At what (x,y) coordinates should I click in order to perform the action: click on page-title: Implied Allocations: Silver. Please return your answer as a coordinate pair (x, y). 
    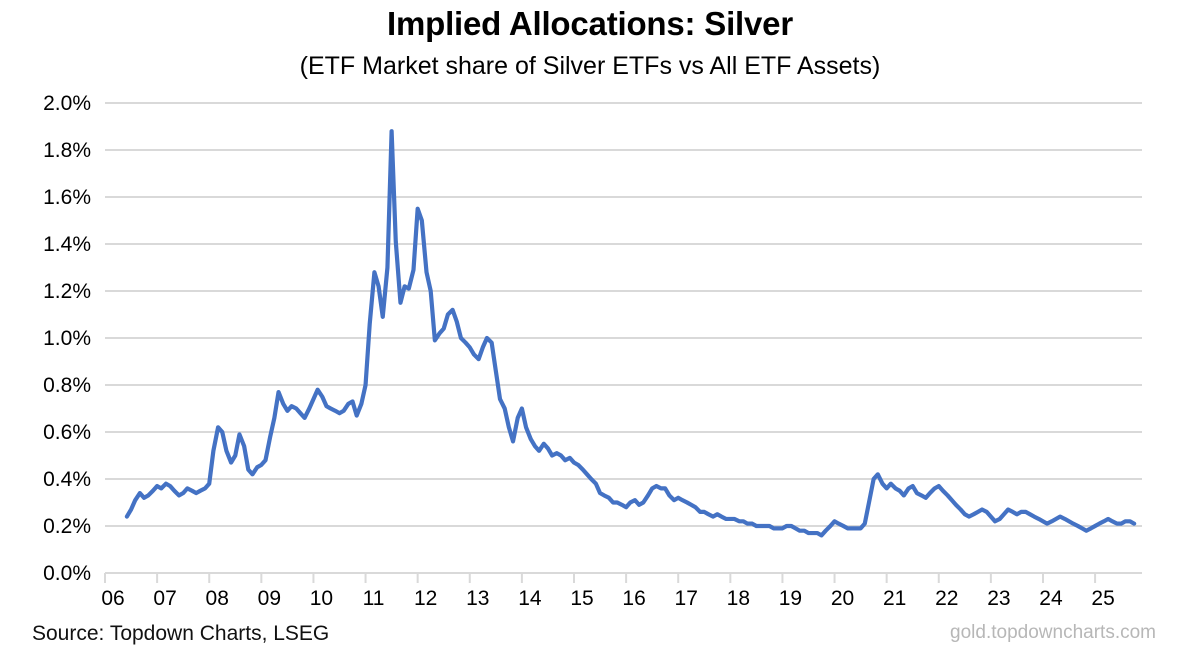
    Looking at the image, I should click on (590, 23).